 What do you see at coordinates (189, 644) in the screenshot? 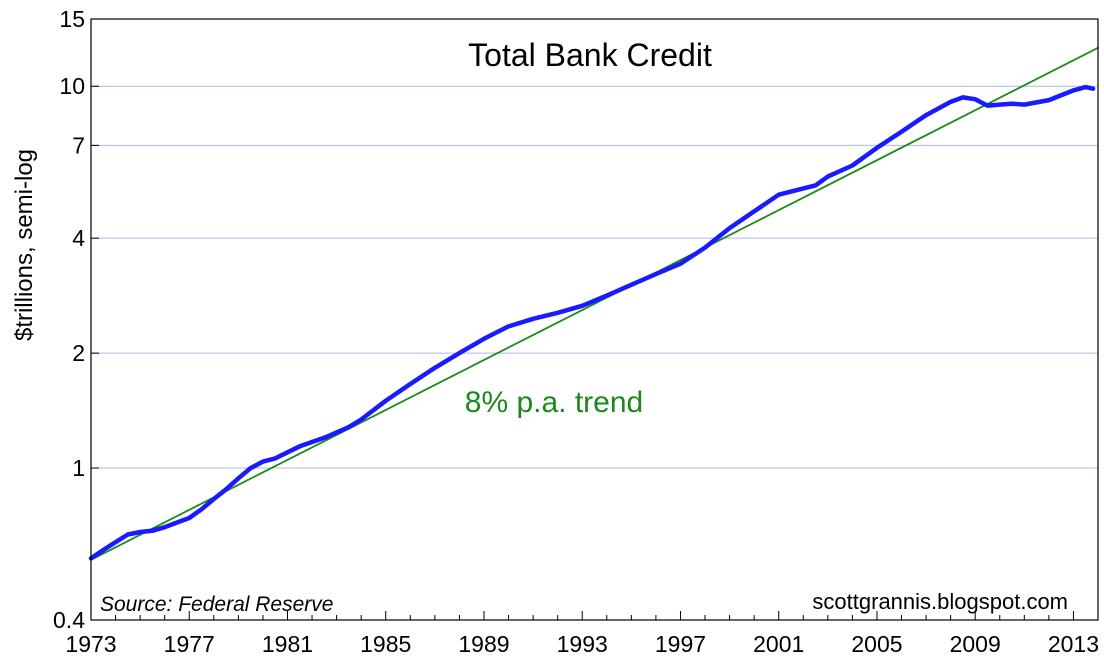
I see `x-tick-label: 1977` at bounding box center [189, 644].